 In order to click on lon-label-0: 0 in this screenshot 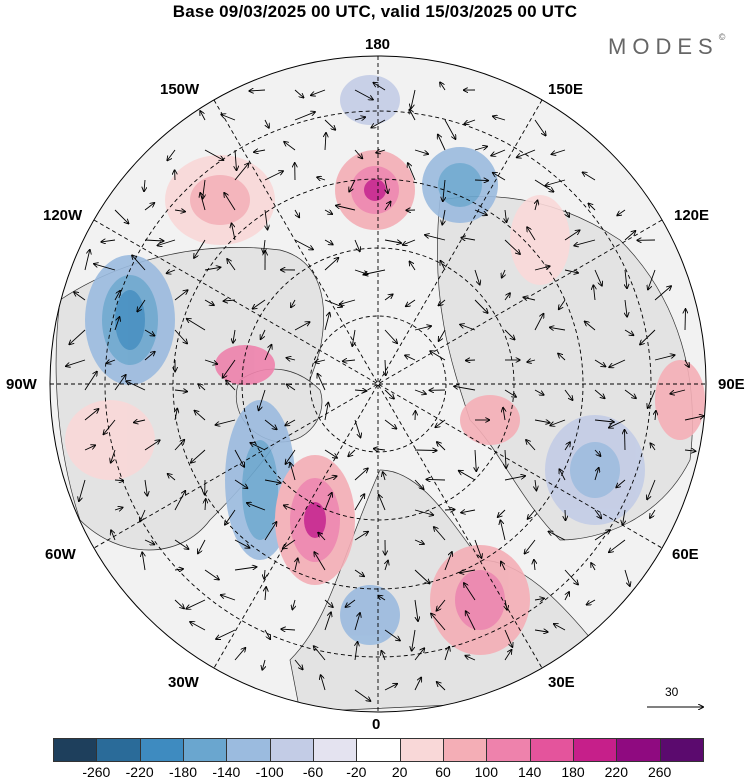, I will do `click(376, 724)`.